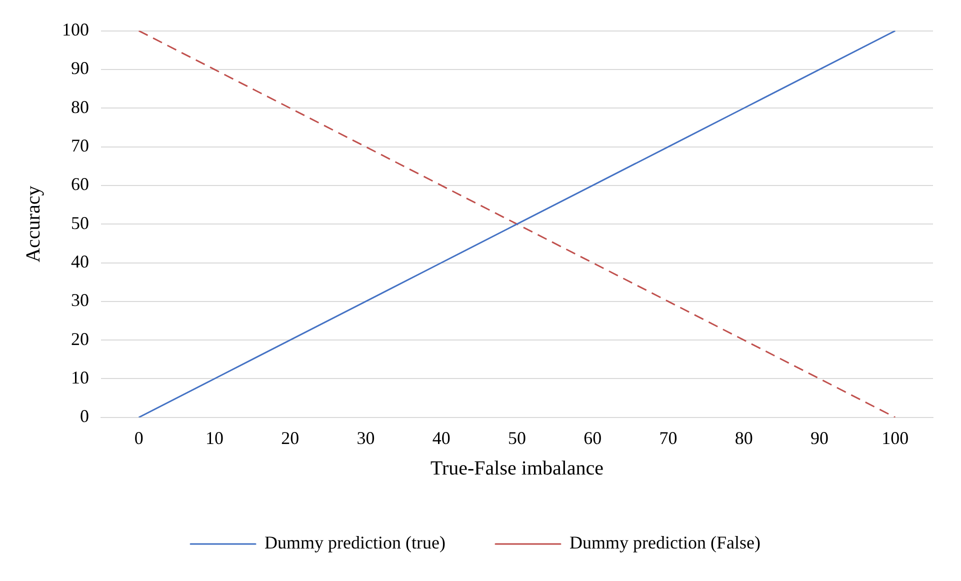 Image resolution: width=961 pixels, height=581 pixels. What do you see at coordinates (84, 416) in the screenshot?
I see `y-tick-label: 0` at bounding box center [84, 416].